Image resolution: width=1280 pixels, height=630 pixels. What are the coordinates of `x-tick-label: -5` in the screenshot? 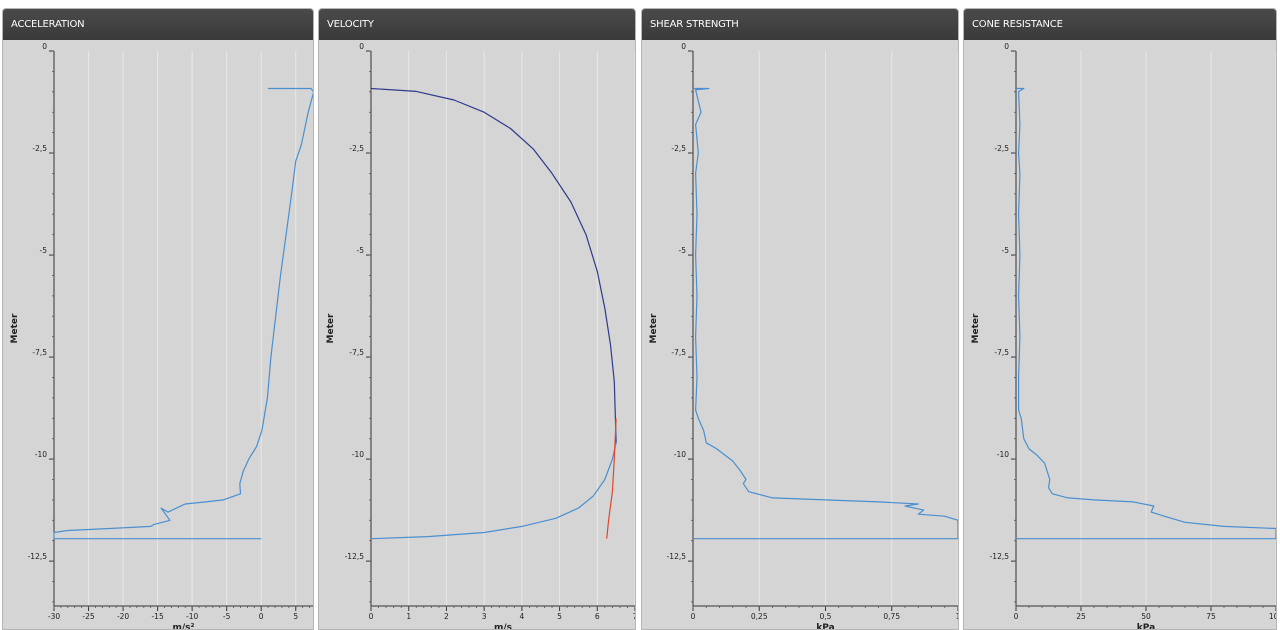 It's located at (227, 616).